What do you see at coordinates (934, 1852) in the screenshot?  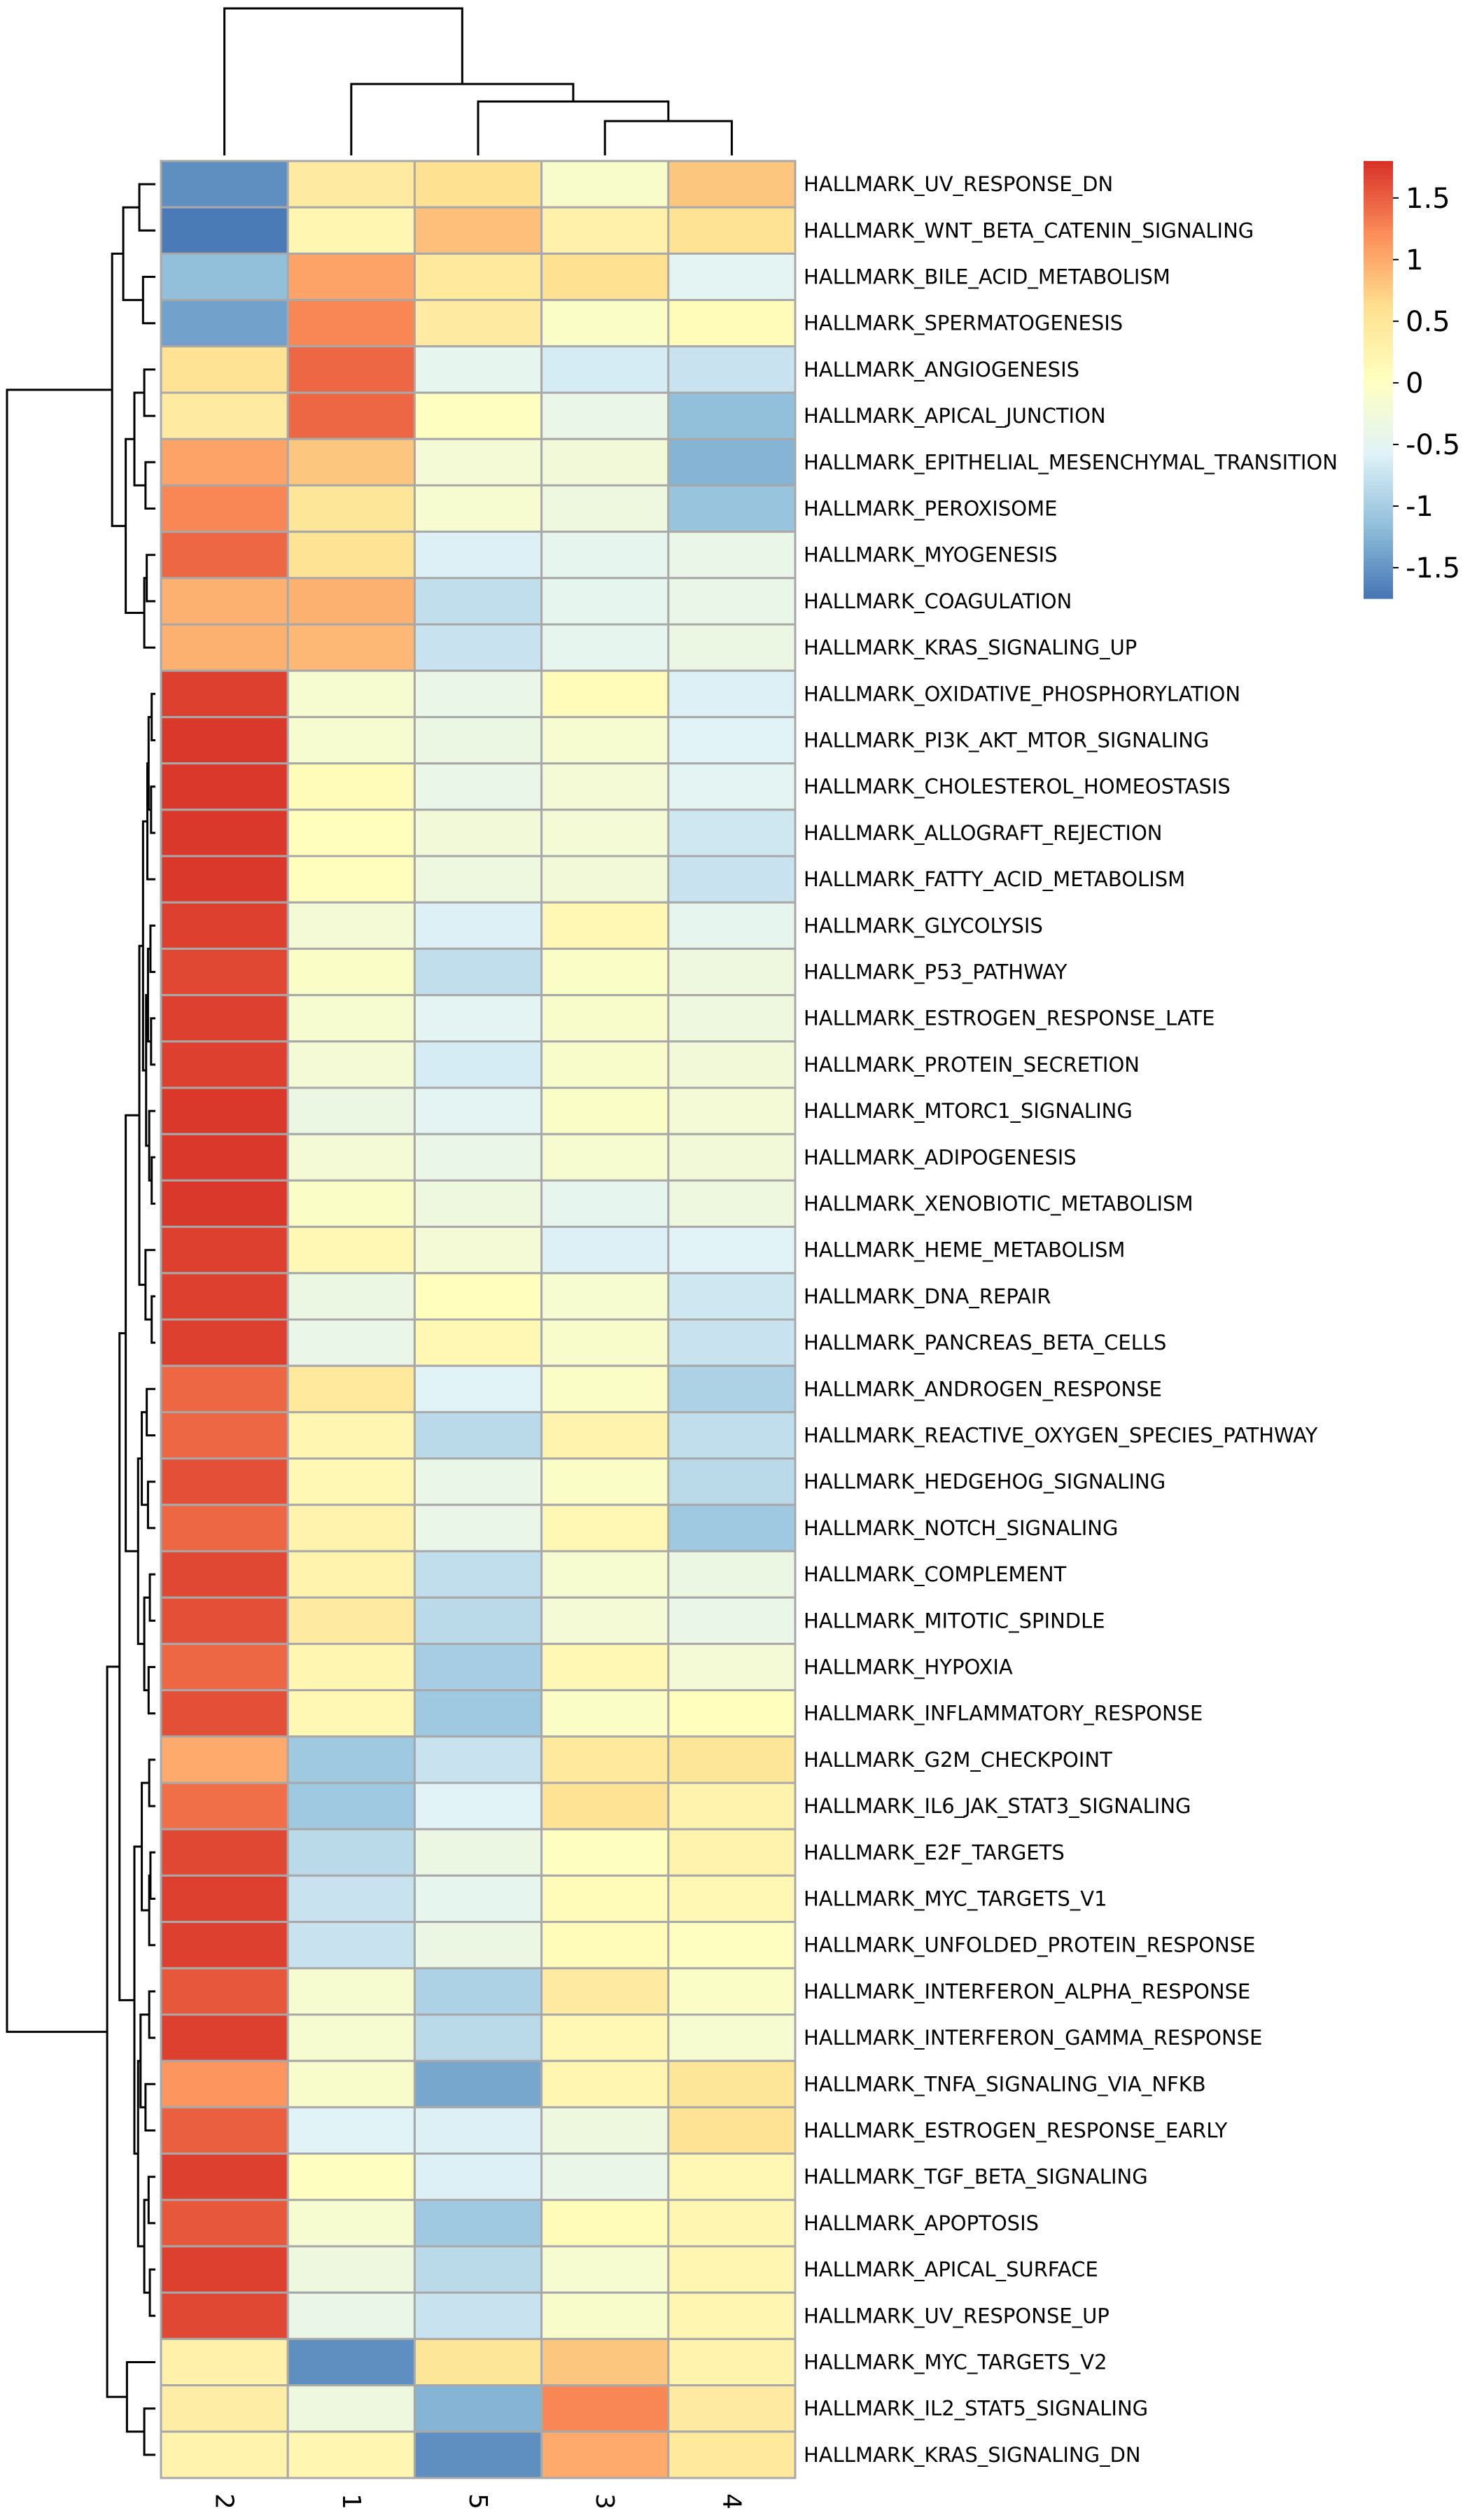 I see `row-label: HALLMARK_E2F_TARGETS` at bounding box center [934, 1852].